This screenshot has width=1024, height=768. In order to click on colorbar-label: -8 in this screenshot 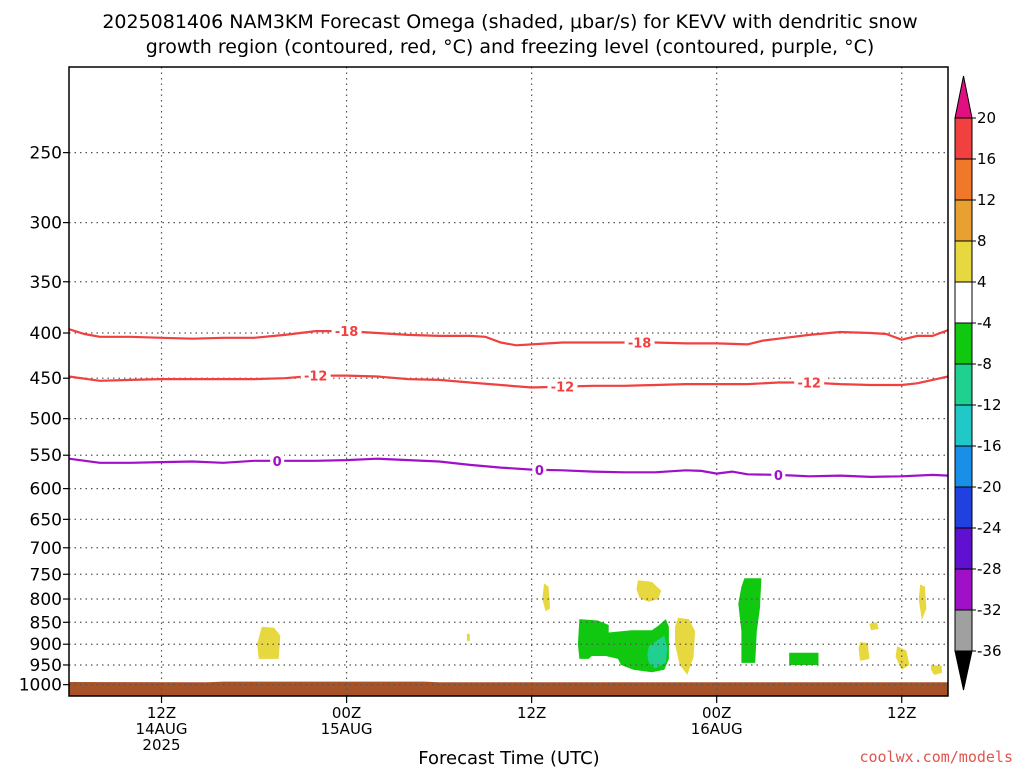, I will do `click(984, 364)`.